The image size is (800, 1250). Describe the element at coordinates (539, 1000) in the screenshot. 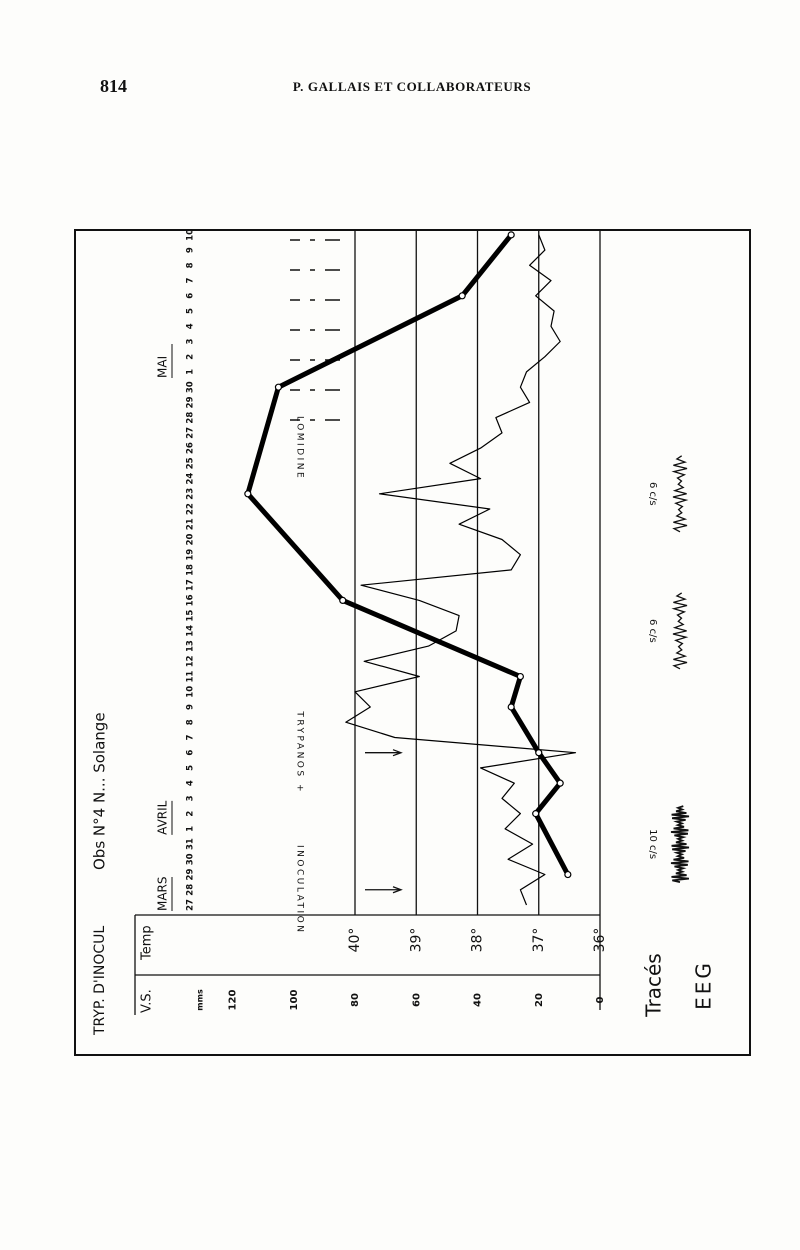

I see `y2-tick-label: 20` at that location.